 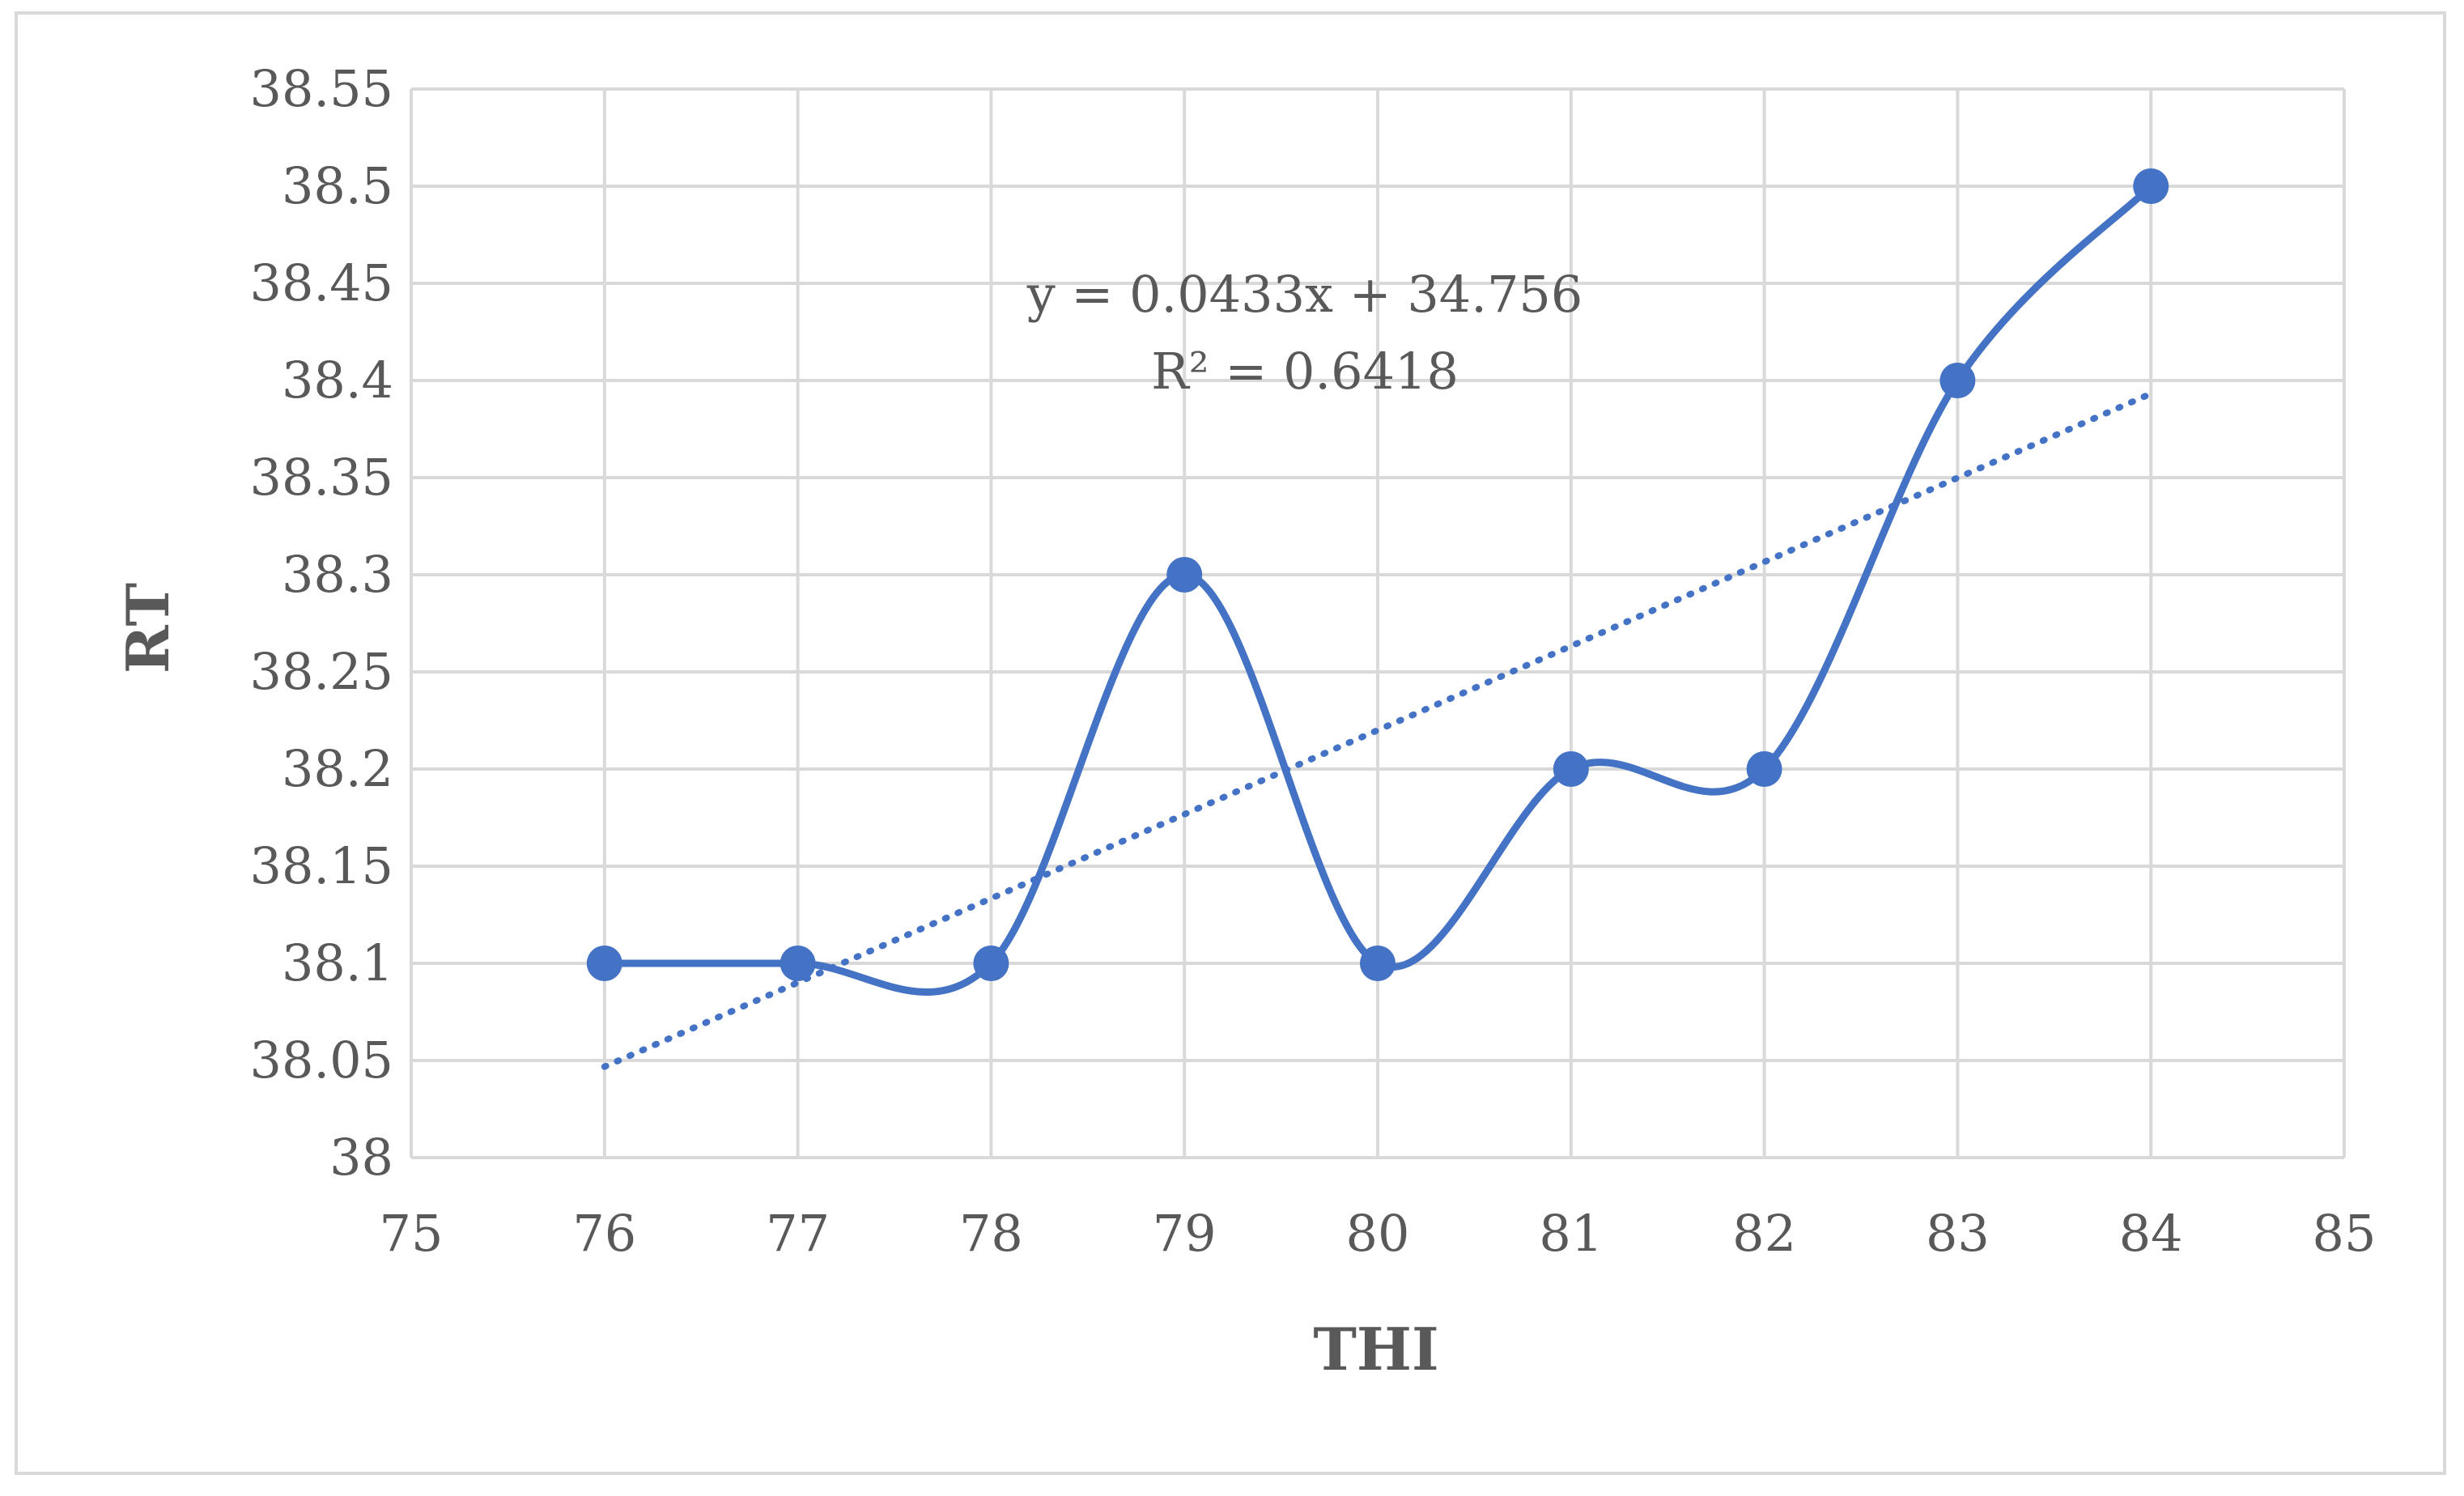 I want to click on y-tick-label-38.3: 38.3, so click(x=338, y=575).